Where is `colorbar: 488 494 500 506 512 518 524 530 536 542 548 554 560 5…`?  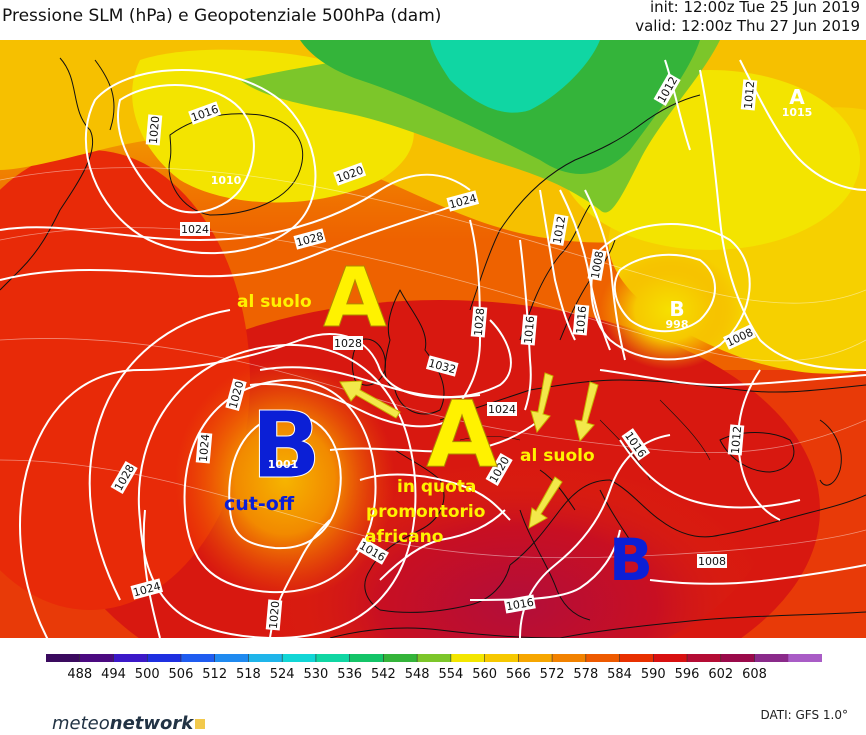
colorbar: 488 494 500 506 512 518 524 530 536 542 548 554 560 5… is located at coordinates (434, 668).